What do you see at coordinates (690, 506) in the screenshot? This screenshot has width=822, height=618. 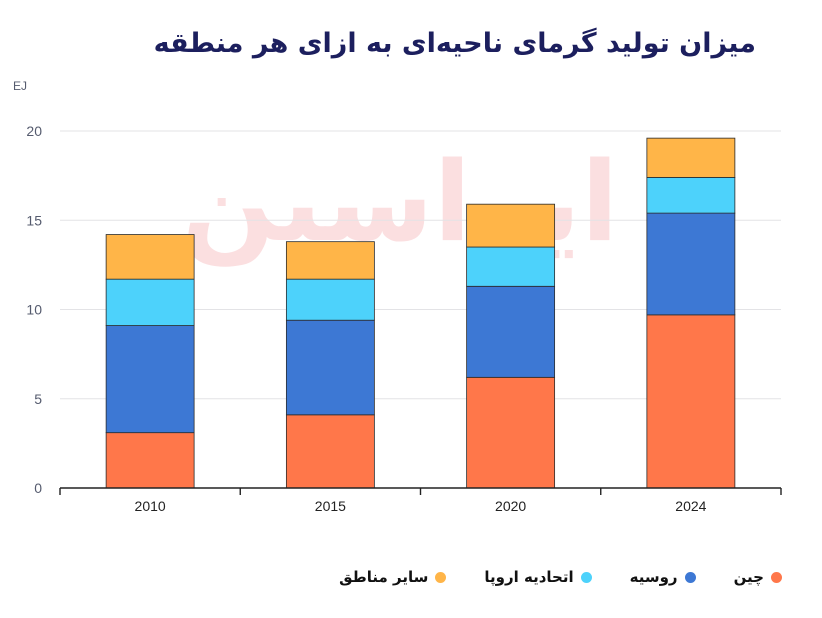 I see `x-tick-label: 2024` at bounding box center [690, 506].